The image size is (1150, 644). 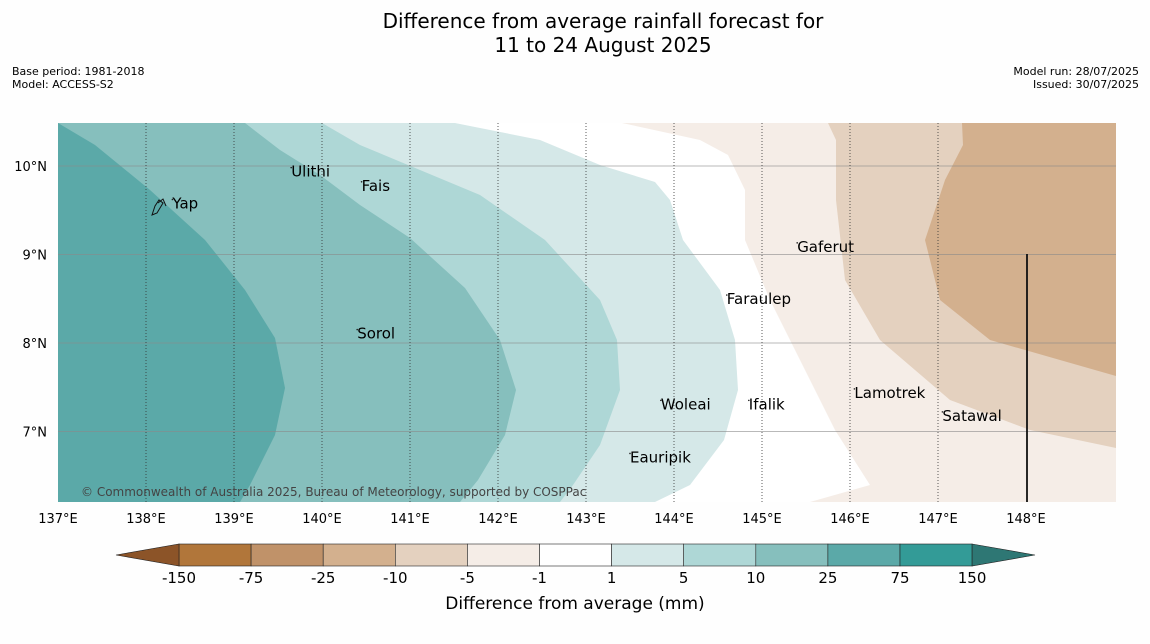 I want to click on place-label: Sorol, so click(x=376, y=334).